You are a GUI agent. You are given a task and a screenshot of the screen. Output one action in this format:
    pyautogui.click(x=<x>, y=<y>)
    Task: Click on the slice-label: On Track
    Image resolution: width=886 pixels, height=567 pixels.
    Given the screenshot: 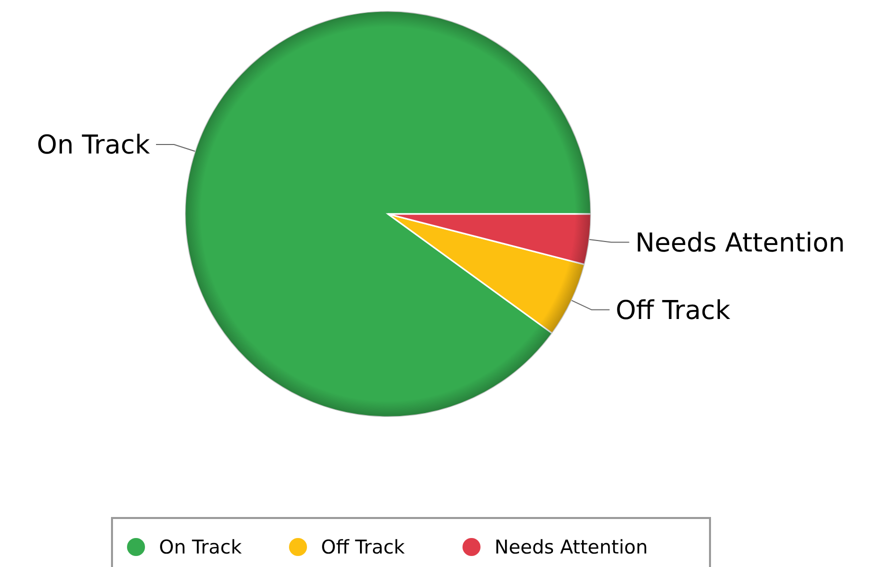 What is the action you would take?
    pyautogui.click(x=93, y=145)
    